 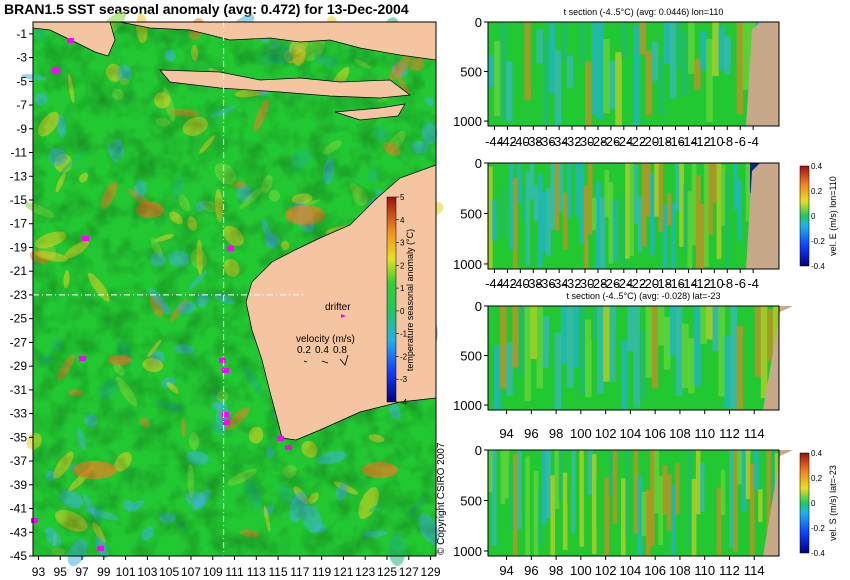 What do you see at coordinates (494, 283) in the screenshot?
I see `section-x-tick-label: -44` at bounding box center [494, 283].